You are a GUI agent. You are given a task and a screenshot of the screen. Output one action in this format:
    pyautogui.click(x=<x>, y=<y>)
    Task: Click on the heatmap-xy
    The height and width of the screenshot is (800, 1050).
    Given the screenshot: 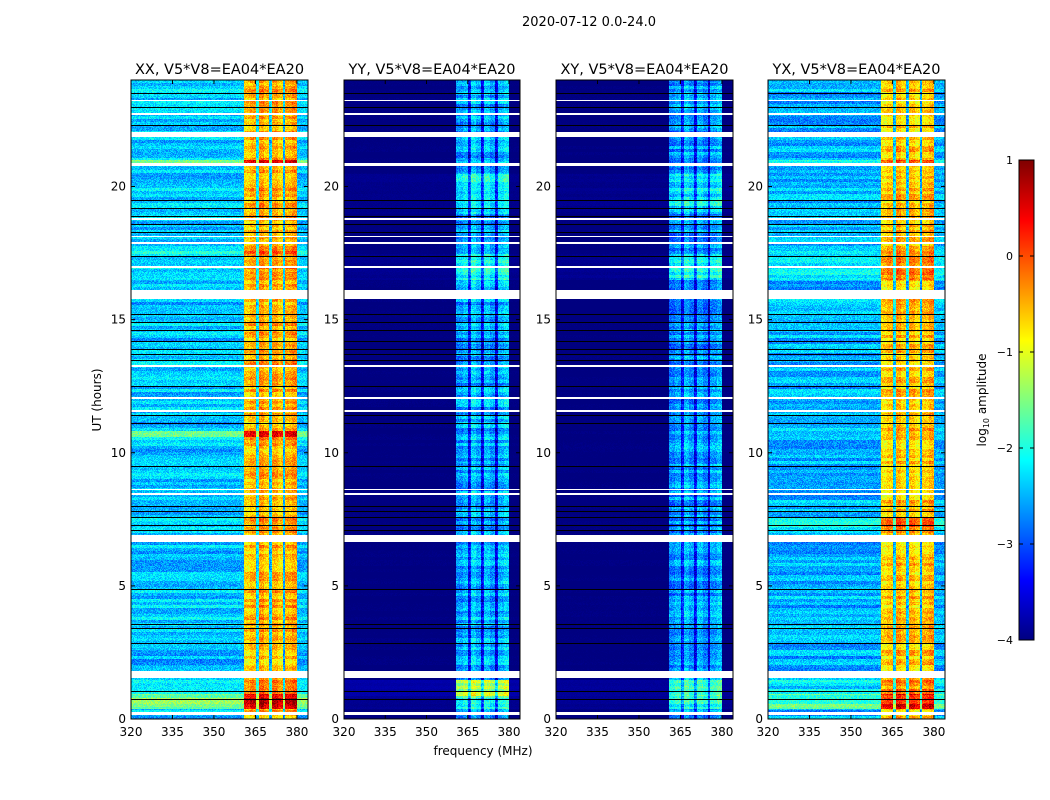 What is the action you would take?
    pyautogui.click(x=644, y=399)
    